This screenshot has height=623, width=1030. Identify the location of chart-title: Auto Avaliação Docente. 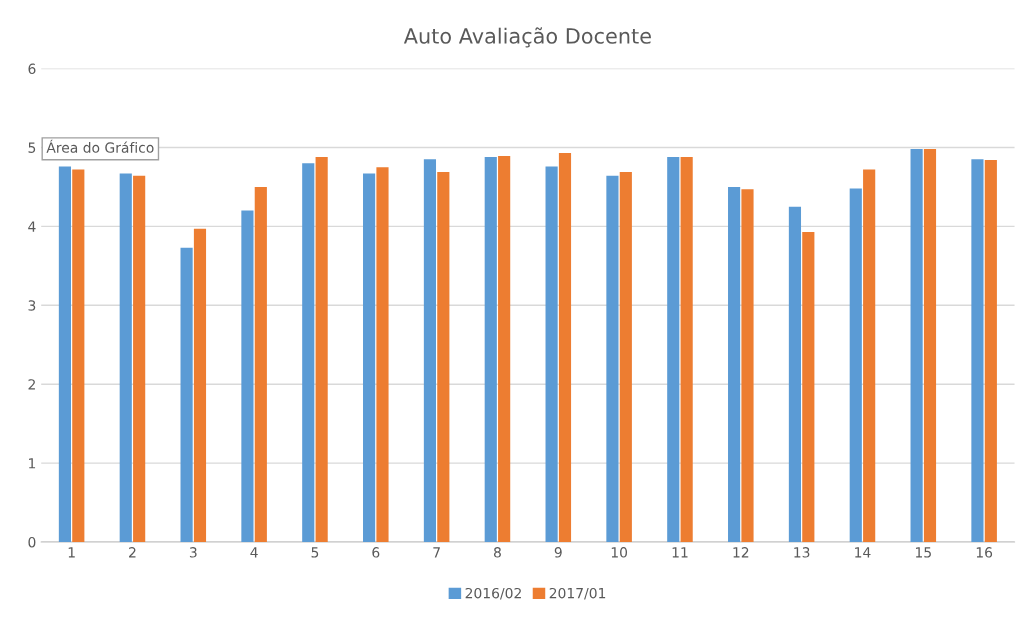
(527, 37).